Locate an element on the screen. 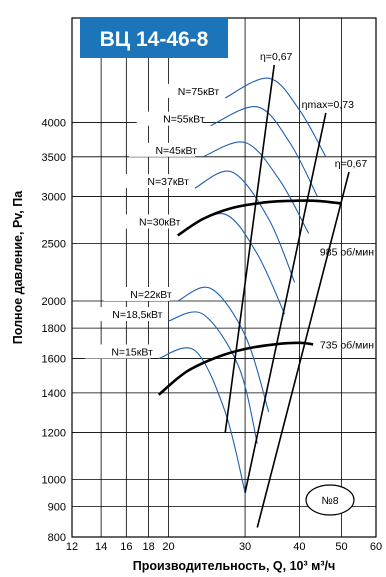  y-tick-label: 2500 is located at coordinates (54, 245).